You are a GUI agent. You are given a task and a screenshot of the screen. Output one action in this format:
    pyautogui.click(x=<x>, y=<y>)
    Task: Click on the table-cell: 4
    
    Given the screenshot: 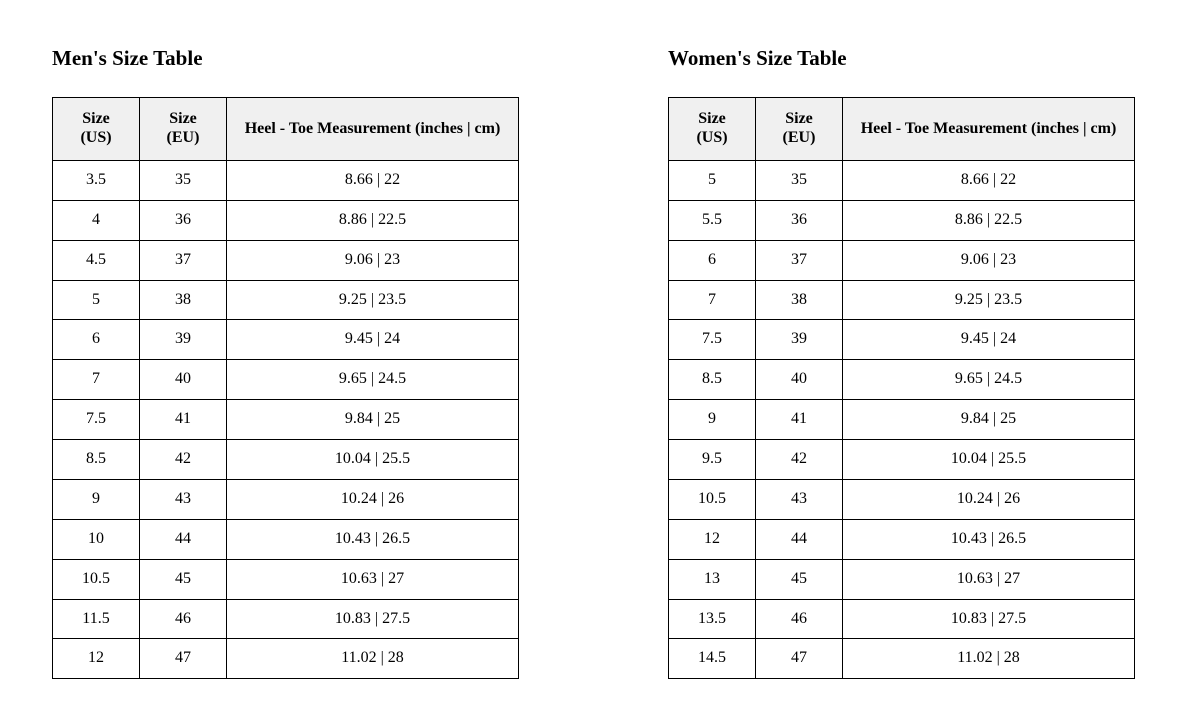 What is the action you would take?
    pyautogui.click(x=96, y=220)
    